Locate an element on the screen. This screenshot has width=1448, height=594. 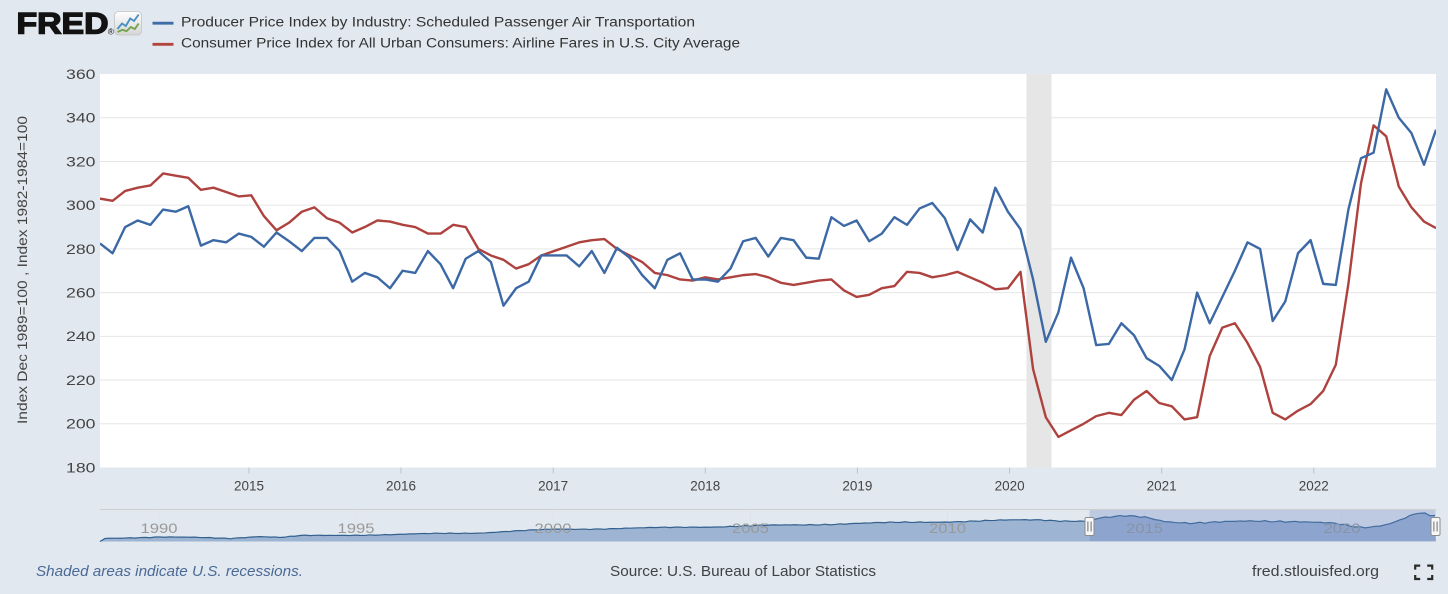
svg-text: 340 is located at coordinates (81, 118).